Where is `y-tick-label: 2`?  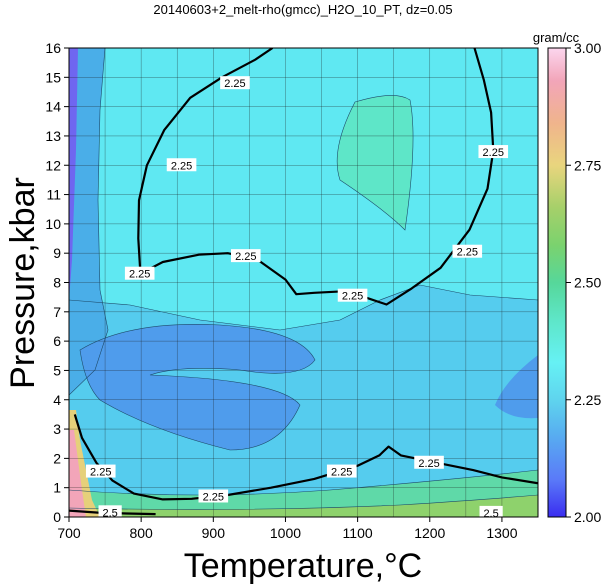
y-tick-label: 2 is located at coordinates (57, 458).